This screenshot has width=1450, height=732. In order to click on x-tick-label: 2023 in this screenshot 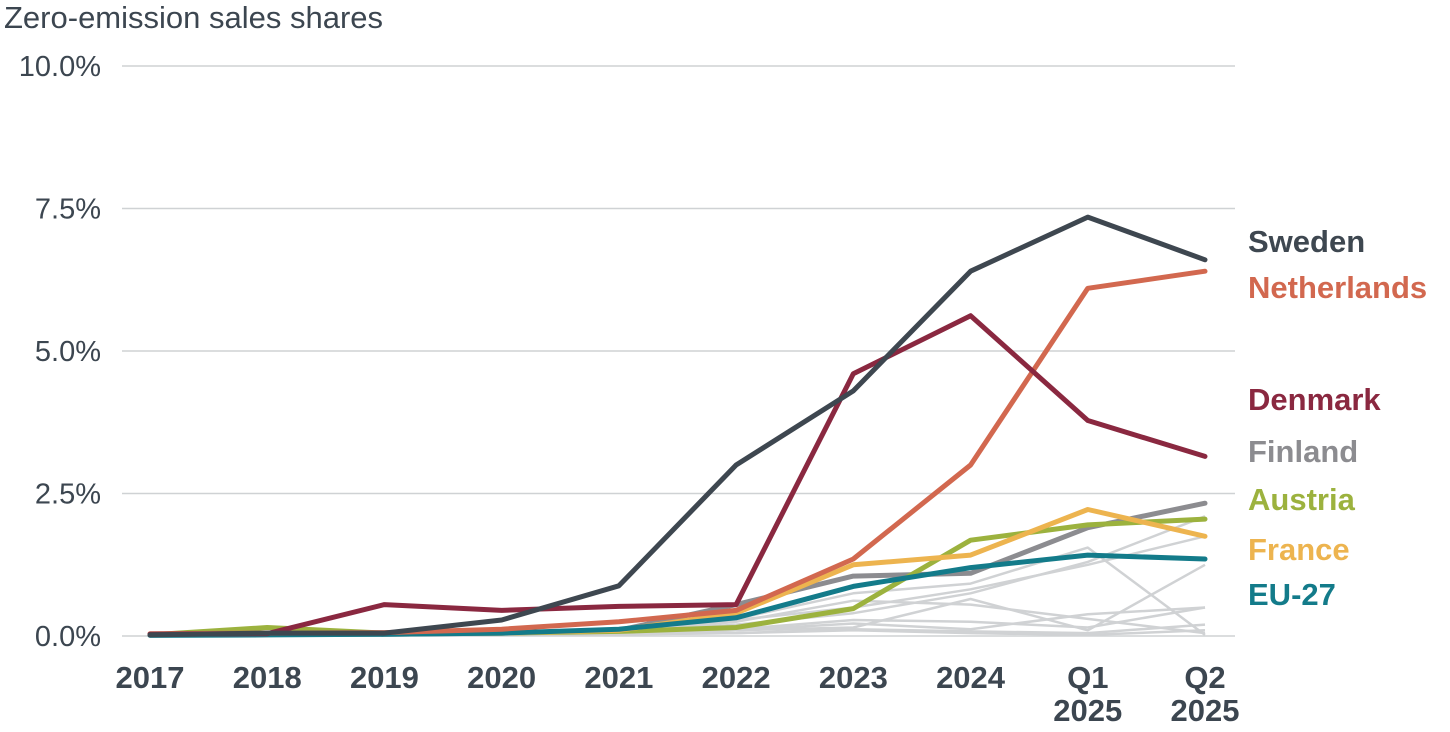, I will do `click(853, 677)`.